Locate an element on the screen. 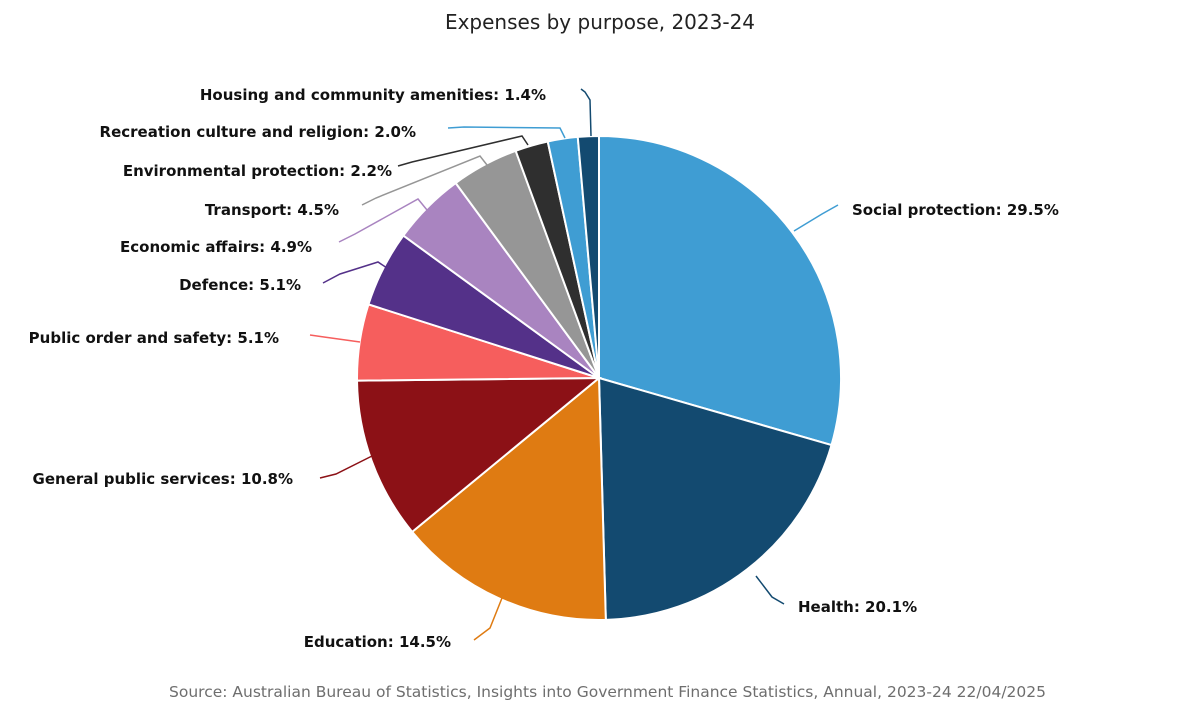  slice-label-general-public-services: General public services: 10.8% is located at coordinates (163, 479).